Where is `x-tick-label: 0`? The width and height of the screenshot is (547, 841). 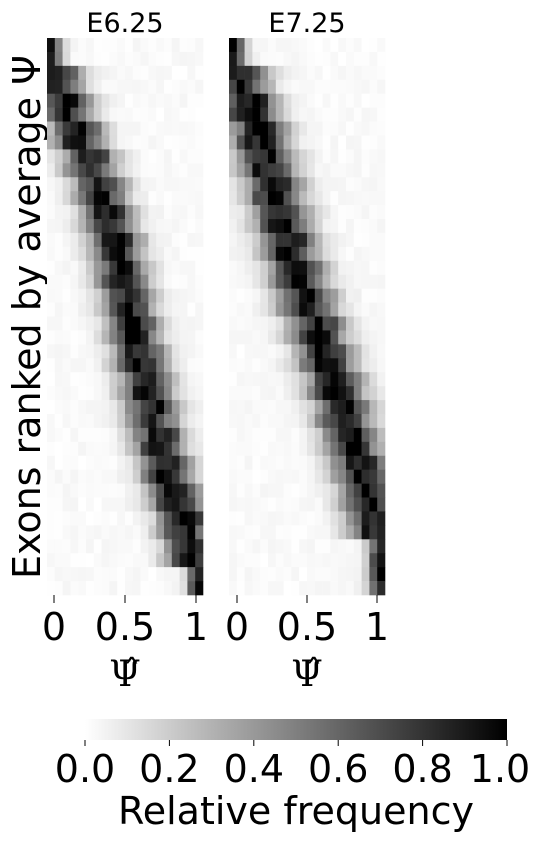 x-tick-label: 0 is located at coordinates (54, 627).